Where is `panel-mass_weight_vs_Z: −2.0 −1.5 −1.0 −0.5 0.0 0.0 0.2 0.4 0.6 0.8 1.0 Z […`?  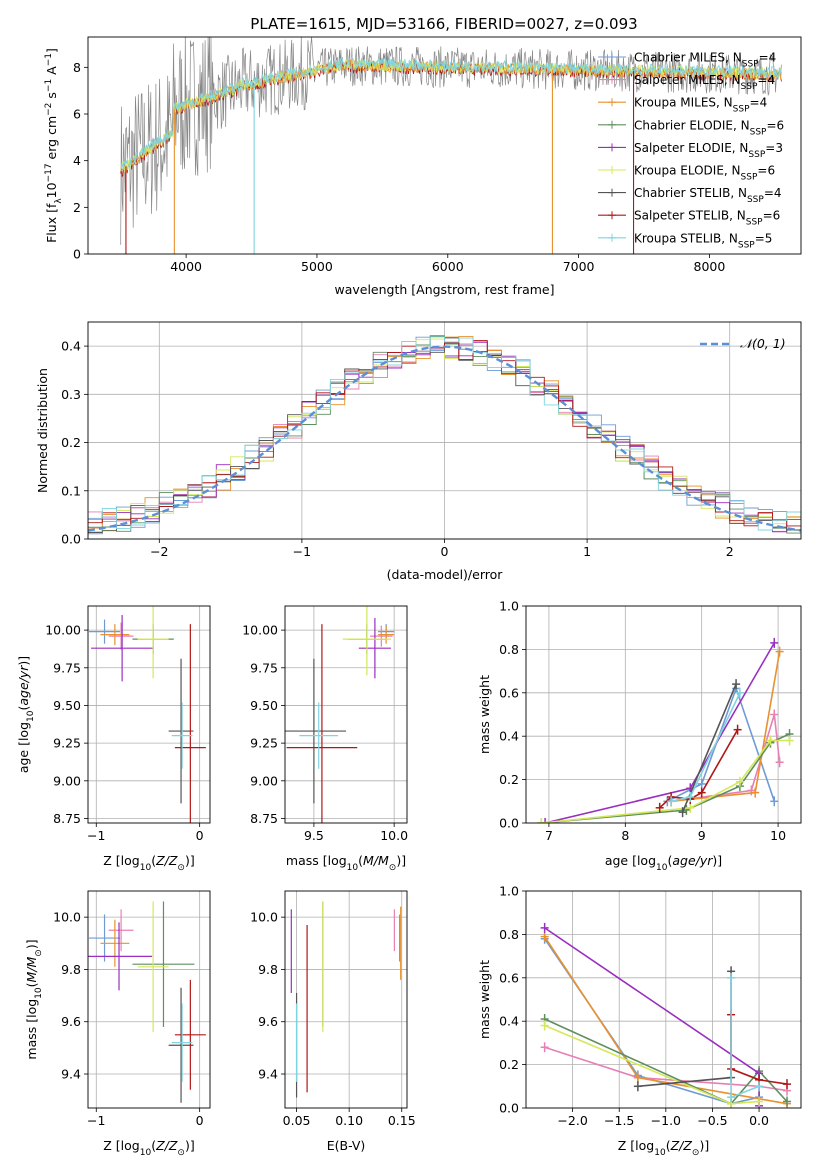 panel-mass_weight_vs_Z: −2.0 −1.5 −1.0 −0.5 0.0 0.0 0.2 0.4 0.6 0.8 1.0 Z [… is located at coordinates (639, 1021).